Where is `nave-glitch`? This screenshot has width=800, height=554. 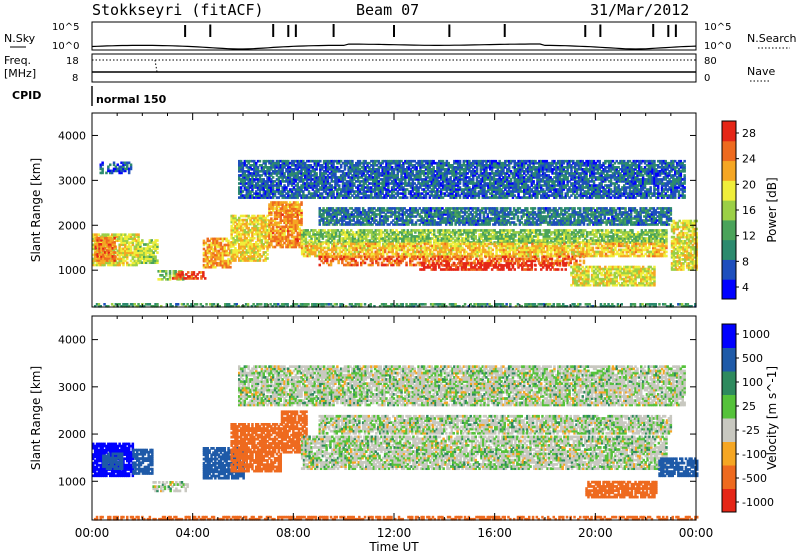
nave-glitch is located at coordinates (156, 66).